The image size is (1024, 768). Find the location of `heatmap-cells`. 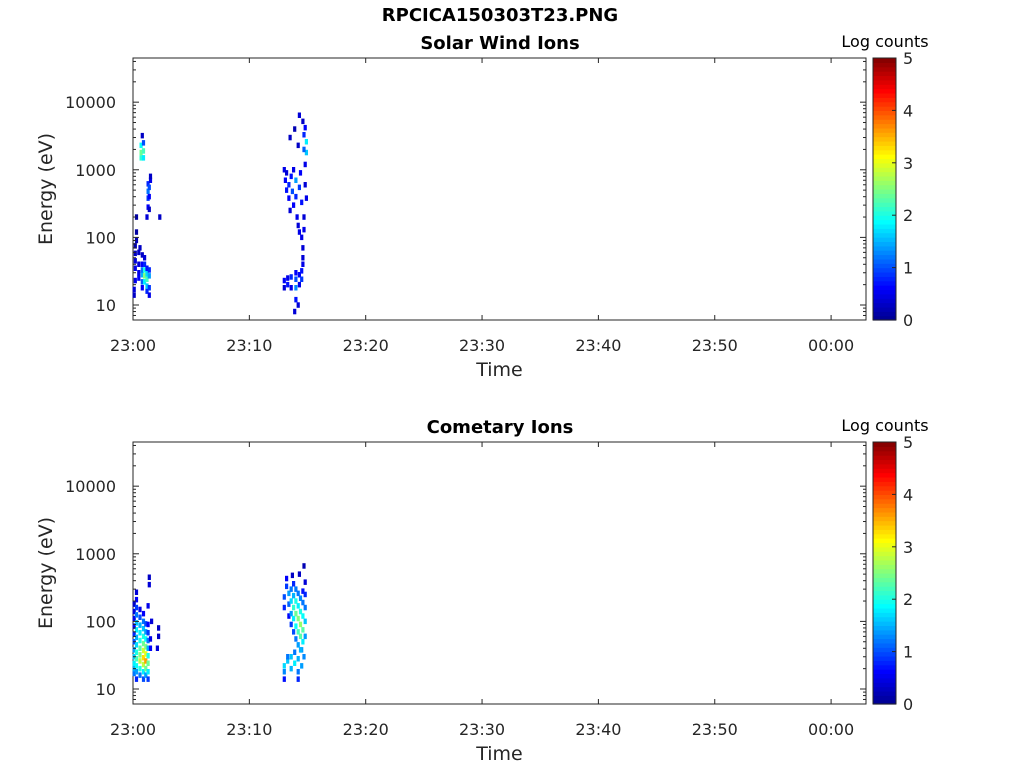

heatmap-cells is located at coordinates (220, 213).